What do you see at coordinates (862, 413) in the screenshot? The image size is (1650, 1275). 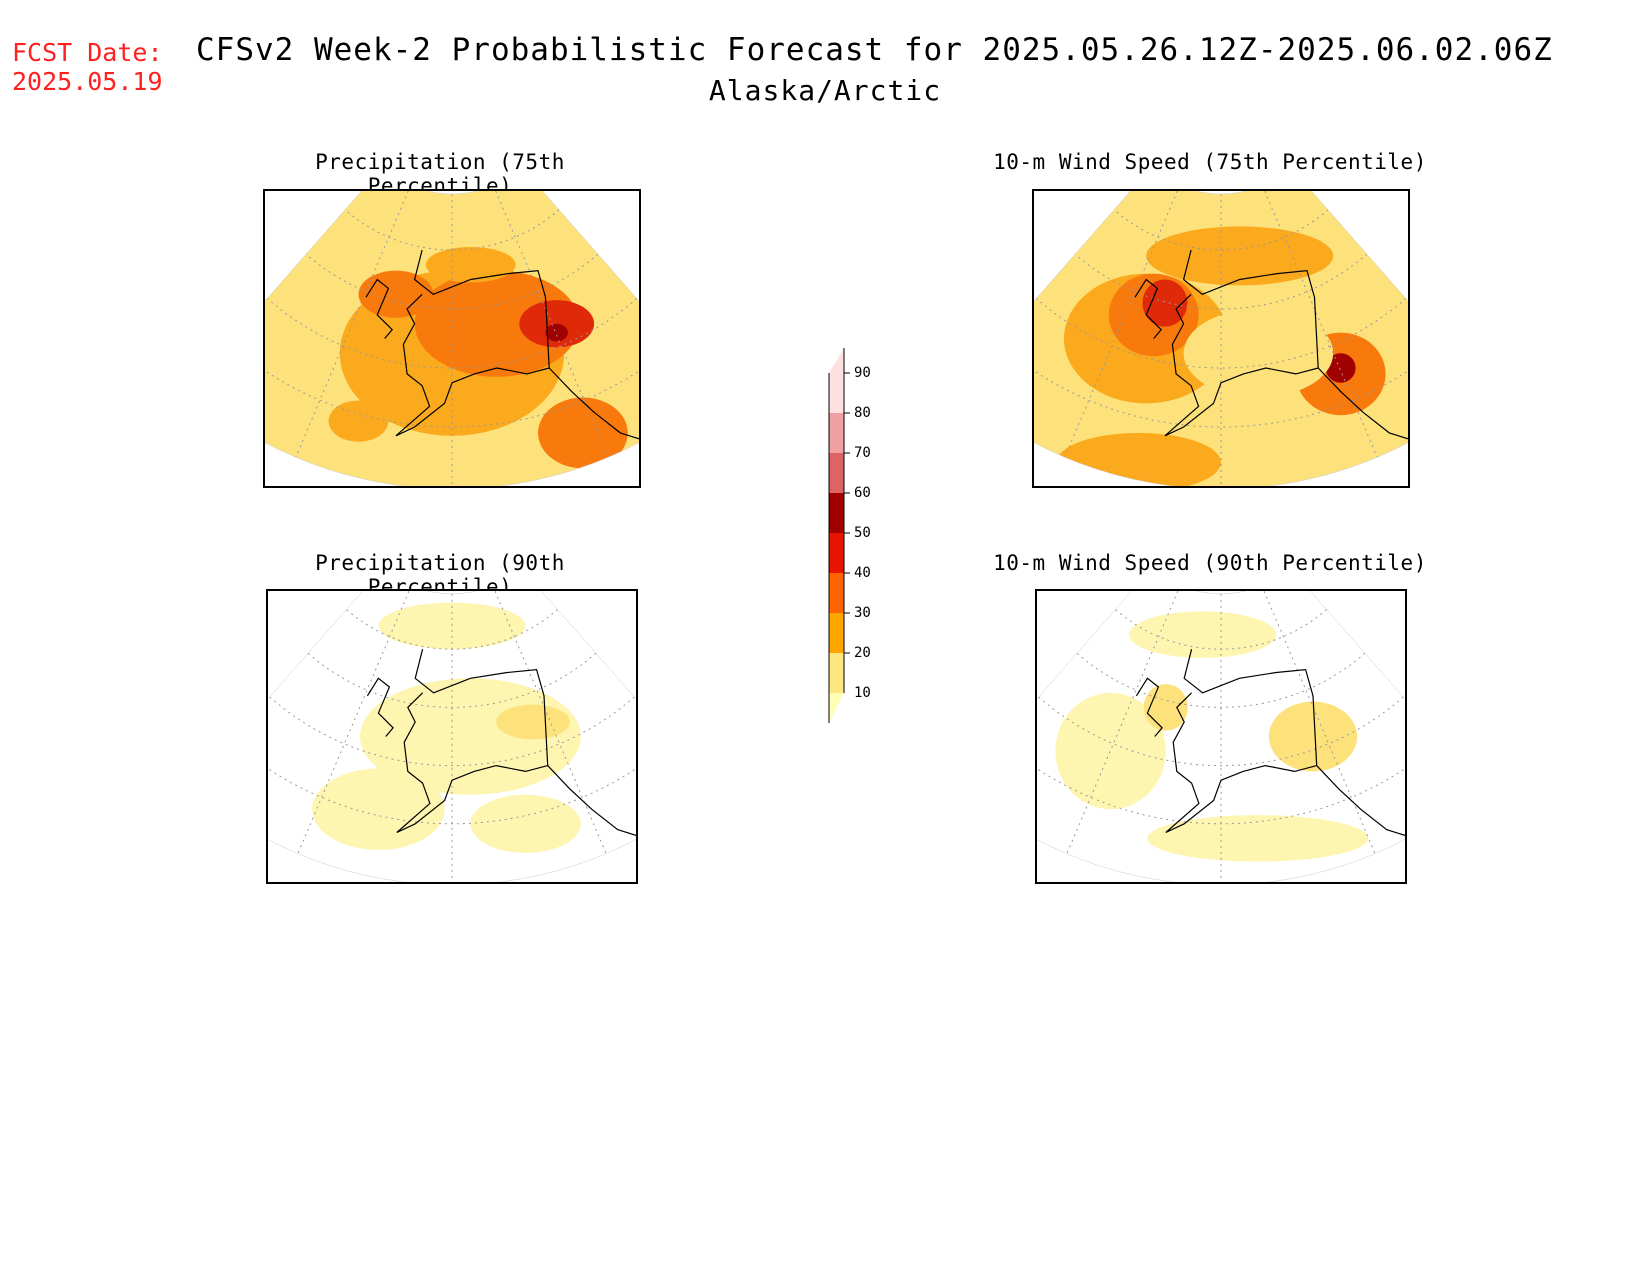 I see `colorbar-tick-label: 80` at bounding box center [862, 413].